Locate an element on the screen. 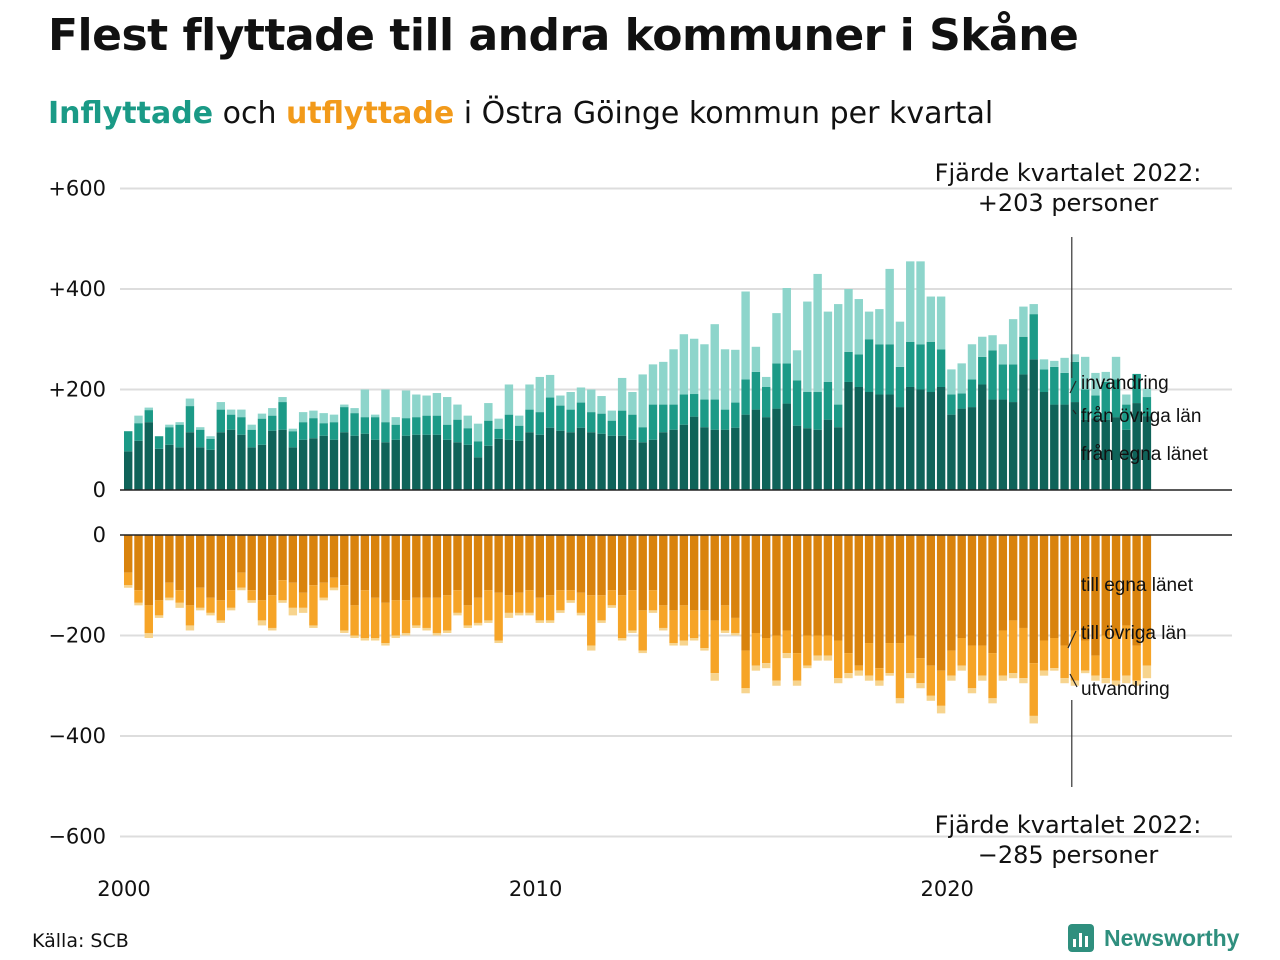  series-label: till egna länet is located at coordinates (1137, 585).